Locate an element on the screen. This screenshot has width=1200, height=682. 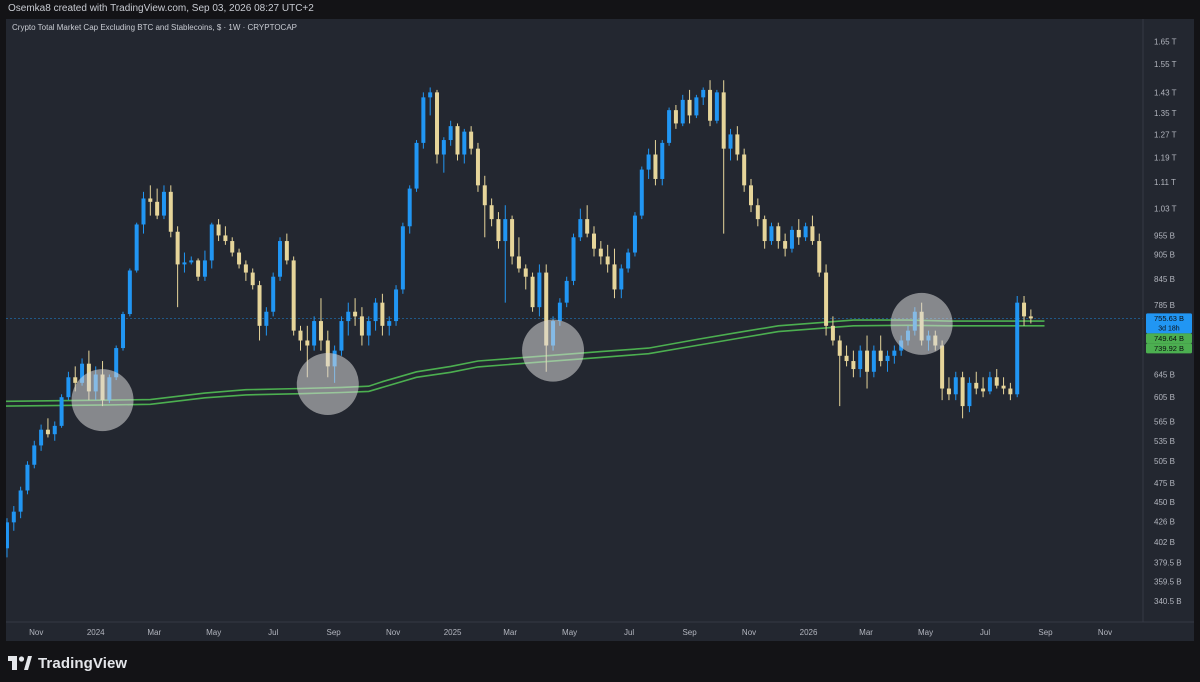
y-tick-label: 1.03 T is located at coordinates (1165, 209).